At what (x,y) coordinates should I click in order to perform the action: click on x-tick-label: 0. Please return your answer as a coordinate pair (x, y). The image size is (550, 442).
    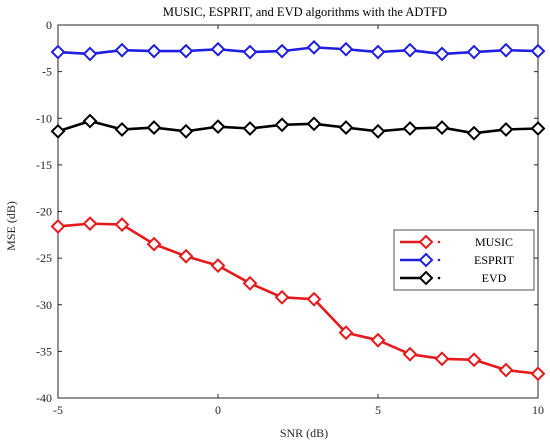
    Looking at the image, I should click on (218, 410).